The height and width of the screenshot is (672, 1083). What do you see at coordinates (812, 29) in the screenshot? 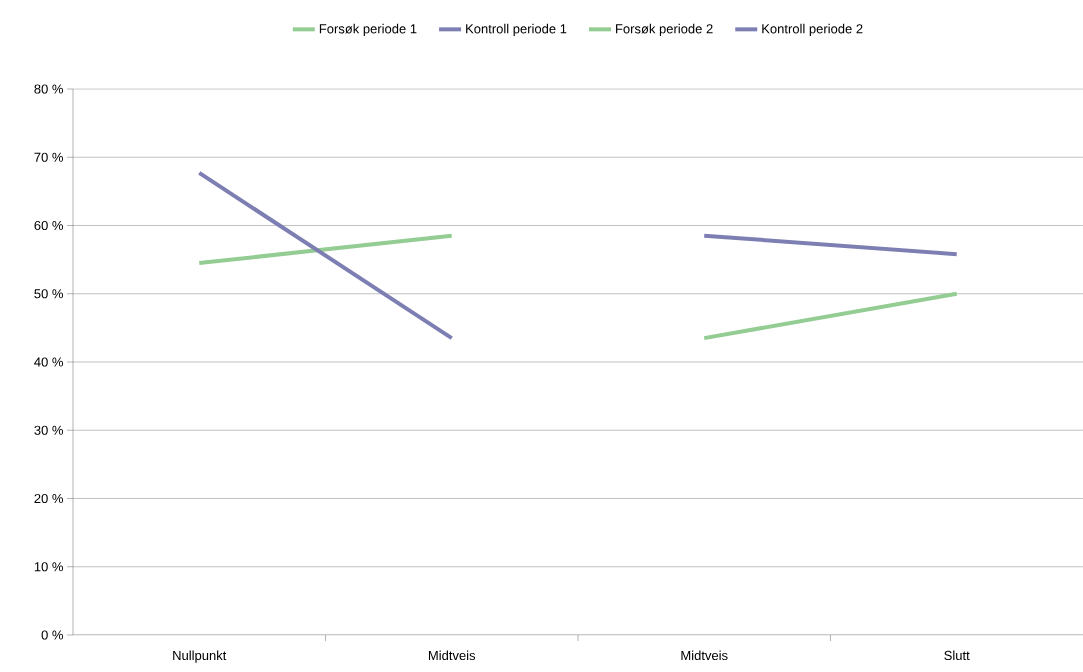
I see `legend-label: Kontroll periode 2` at bounding box center [812, 29].